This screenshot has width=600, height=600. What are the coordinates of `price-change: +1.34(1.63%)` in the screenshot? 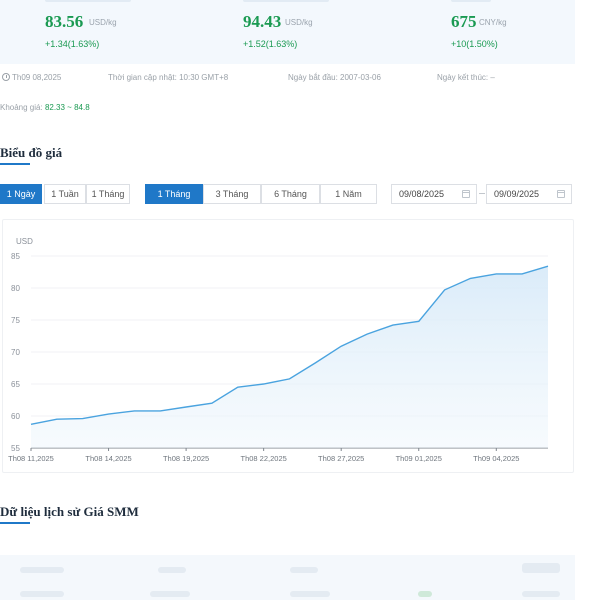 It's located at (72, 44).